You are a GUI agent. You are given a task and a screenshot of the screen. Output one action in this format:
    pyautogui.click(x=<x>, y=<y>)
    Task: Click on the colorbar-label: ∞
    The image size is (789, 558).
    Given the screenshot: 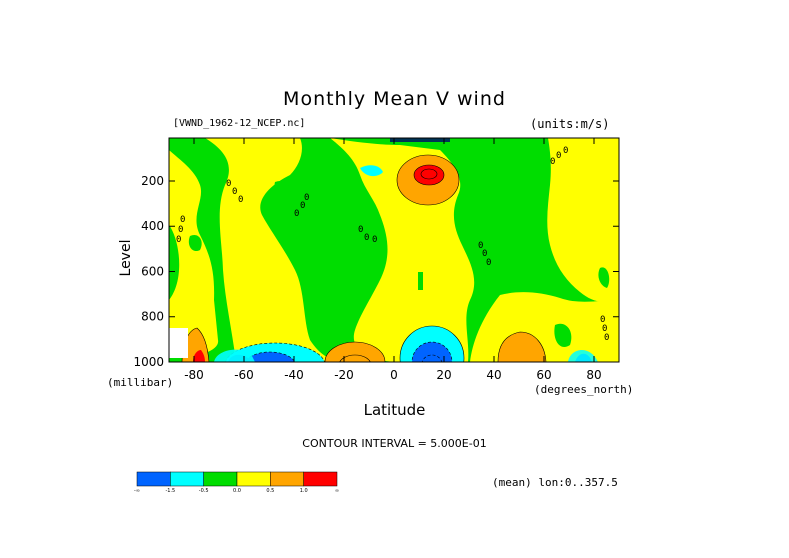 What is the action you would take?
    pyautogui.click(x=337, y=491)
    